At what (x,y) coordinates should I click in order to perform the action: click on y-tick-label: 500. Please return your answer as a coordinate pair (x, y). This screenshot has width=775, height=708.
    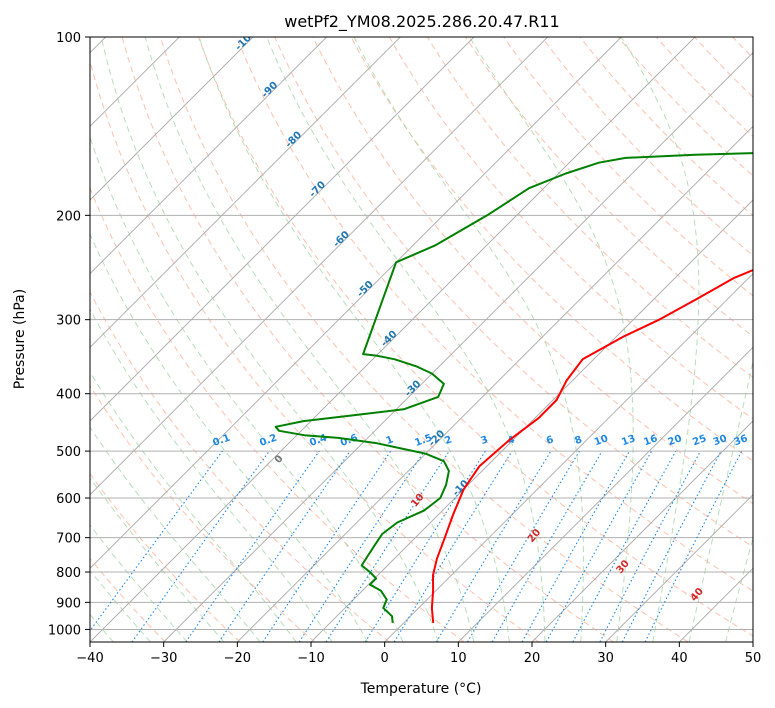
    Looking at the image, I should click on (68, 452).